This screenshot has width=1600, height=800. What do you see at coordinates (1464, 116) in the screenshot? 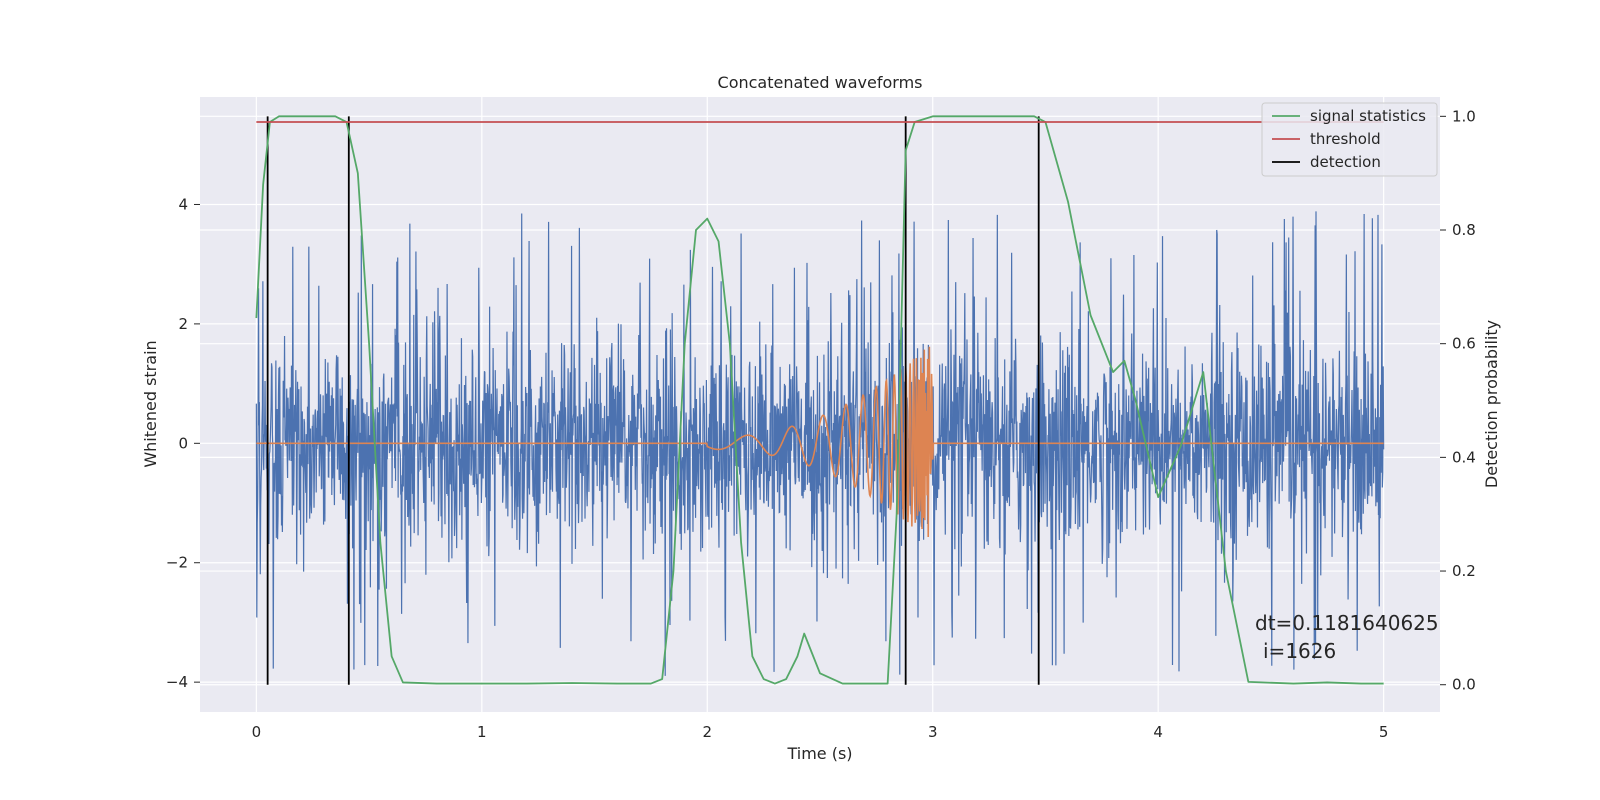
I see `y2-tick-label: 1.0` at bounding box center [1464, 116].